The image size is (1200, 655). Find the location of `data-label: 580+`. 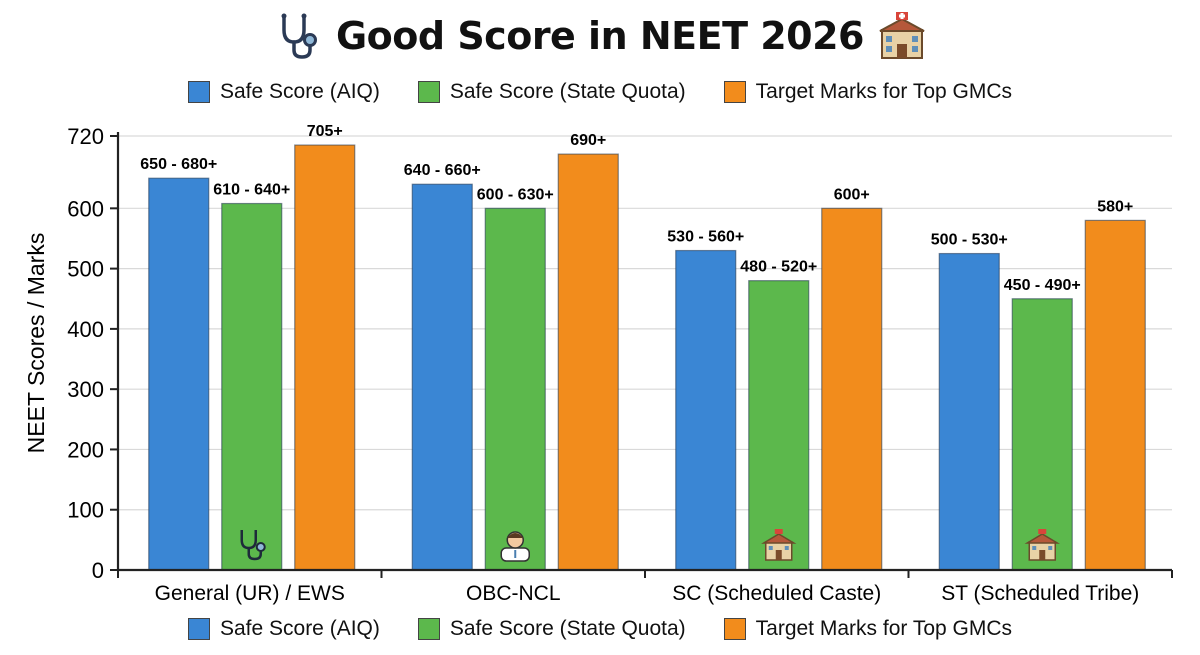

data-label: 580+ is located at coordinates (1115, 206).